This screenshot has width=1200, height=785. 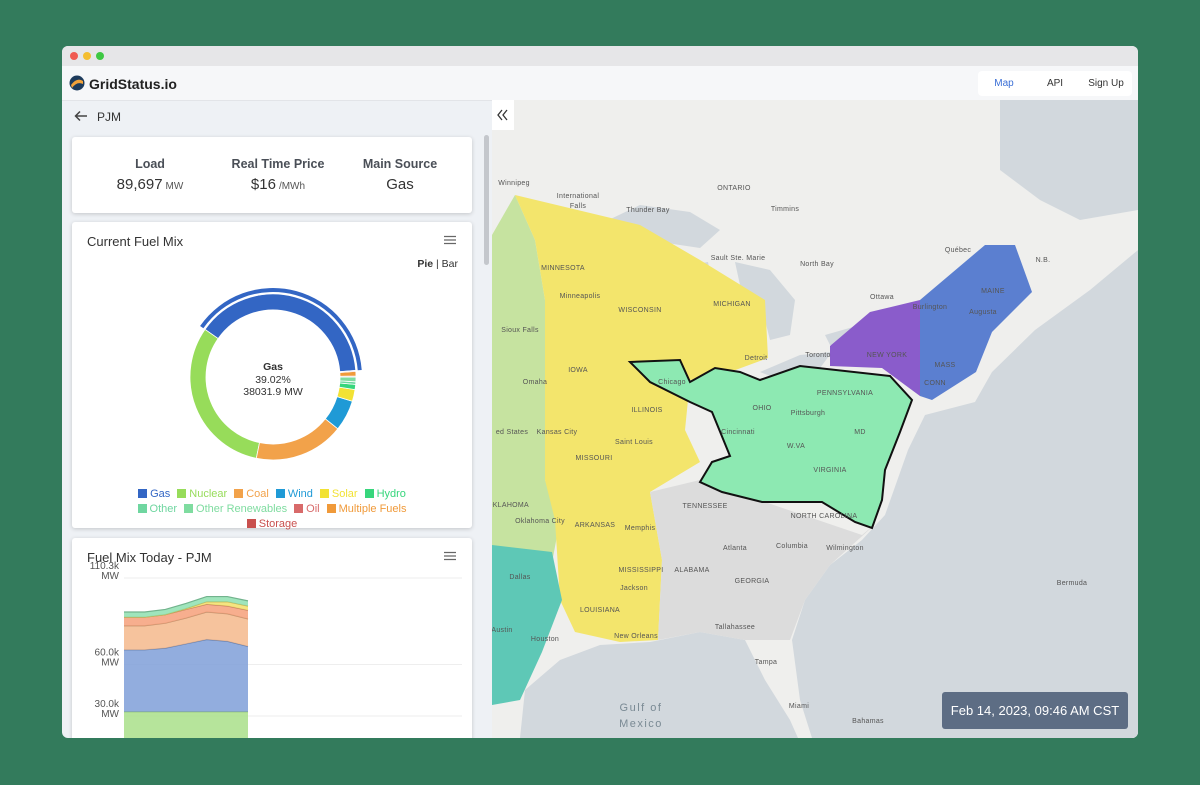 I want to click on legend-label: Multiple Fuels, so click(x=372, y=509).